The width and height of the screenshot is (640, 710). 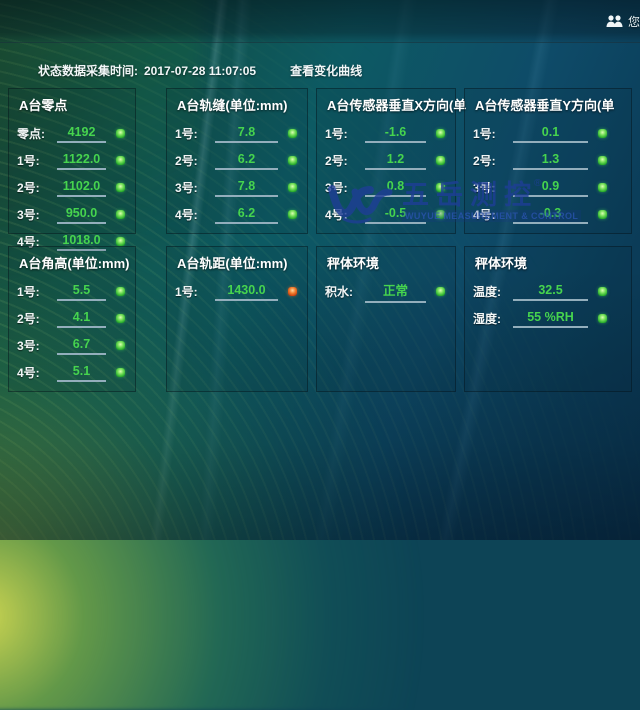 What do you see at coordinates (81, 188) in the screenshot?
I see `row-value-field: 1102.0` at bounding box center [81, 188].